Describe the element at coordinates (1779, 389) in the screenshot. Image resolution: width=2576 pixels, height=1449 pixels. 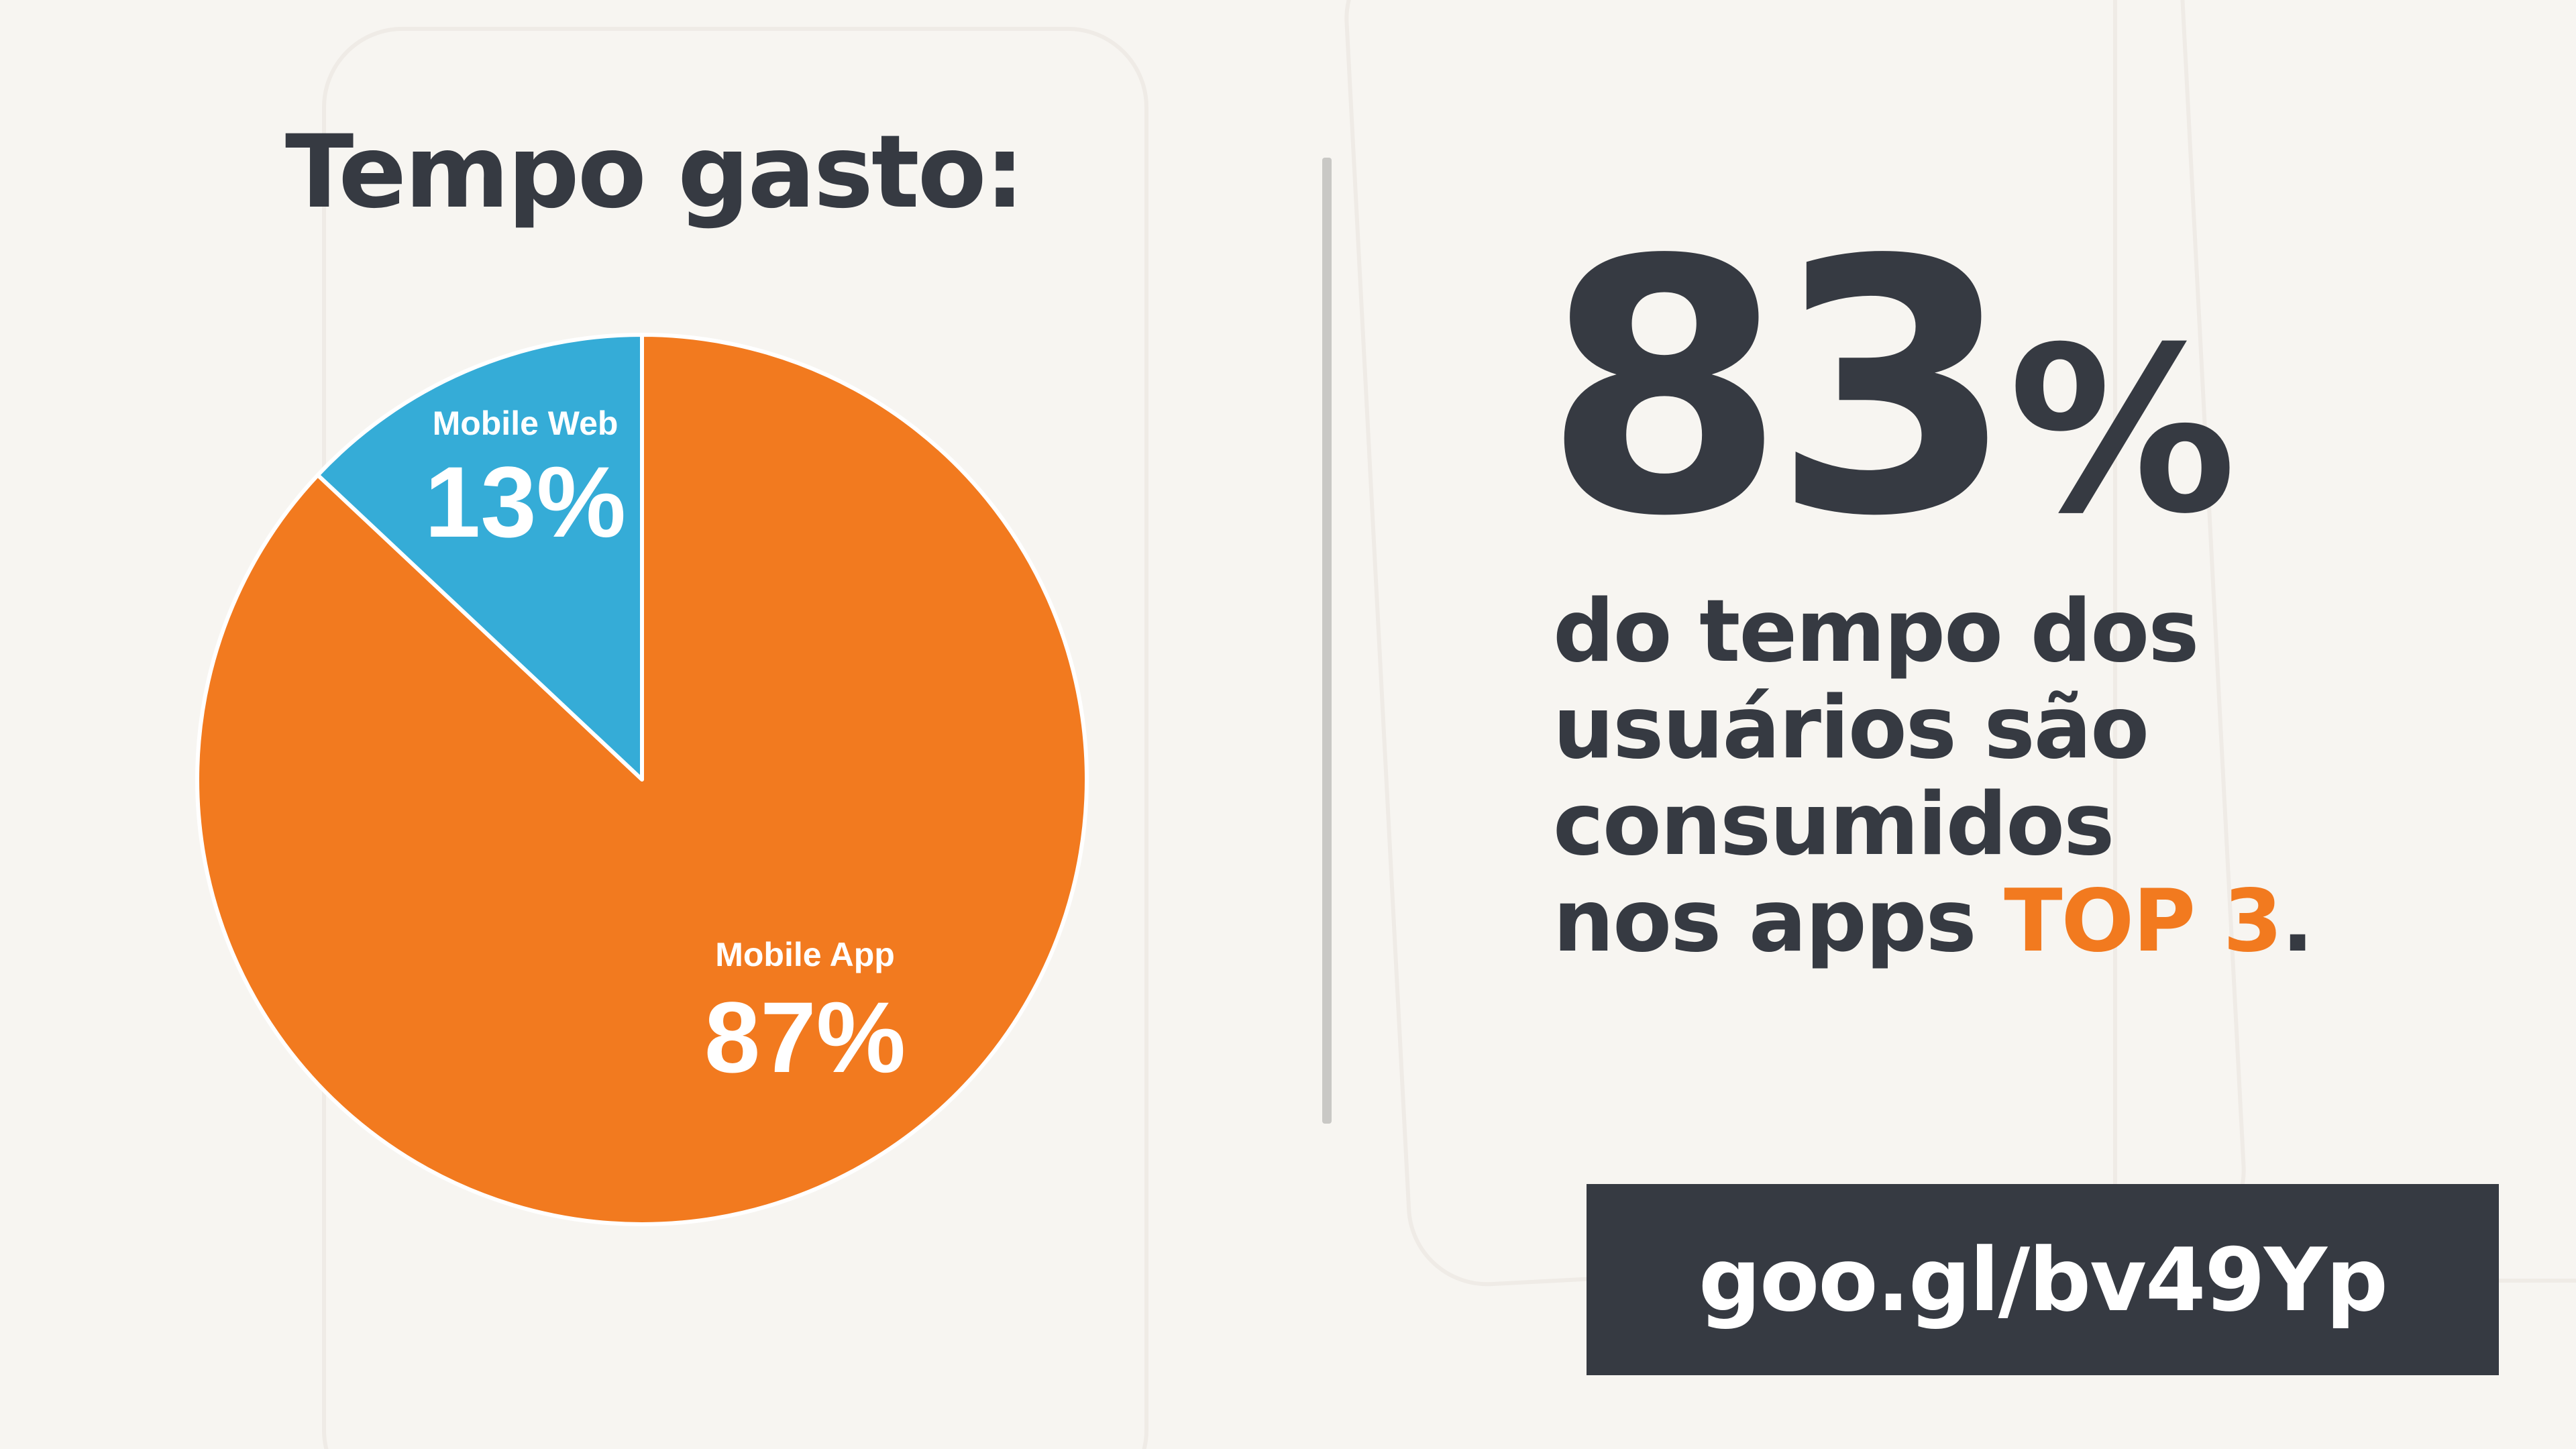
I see `stat-number: 83` at that location.